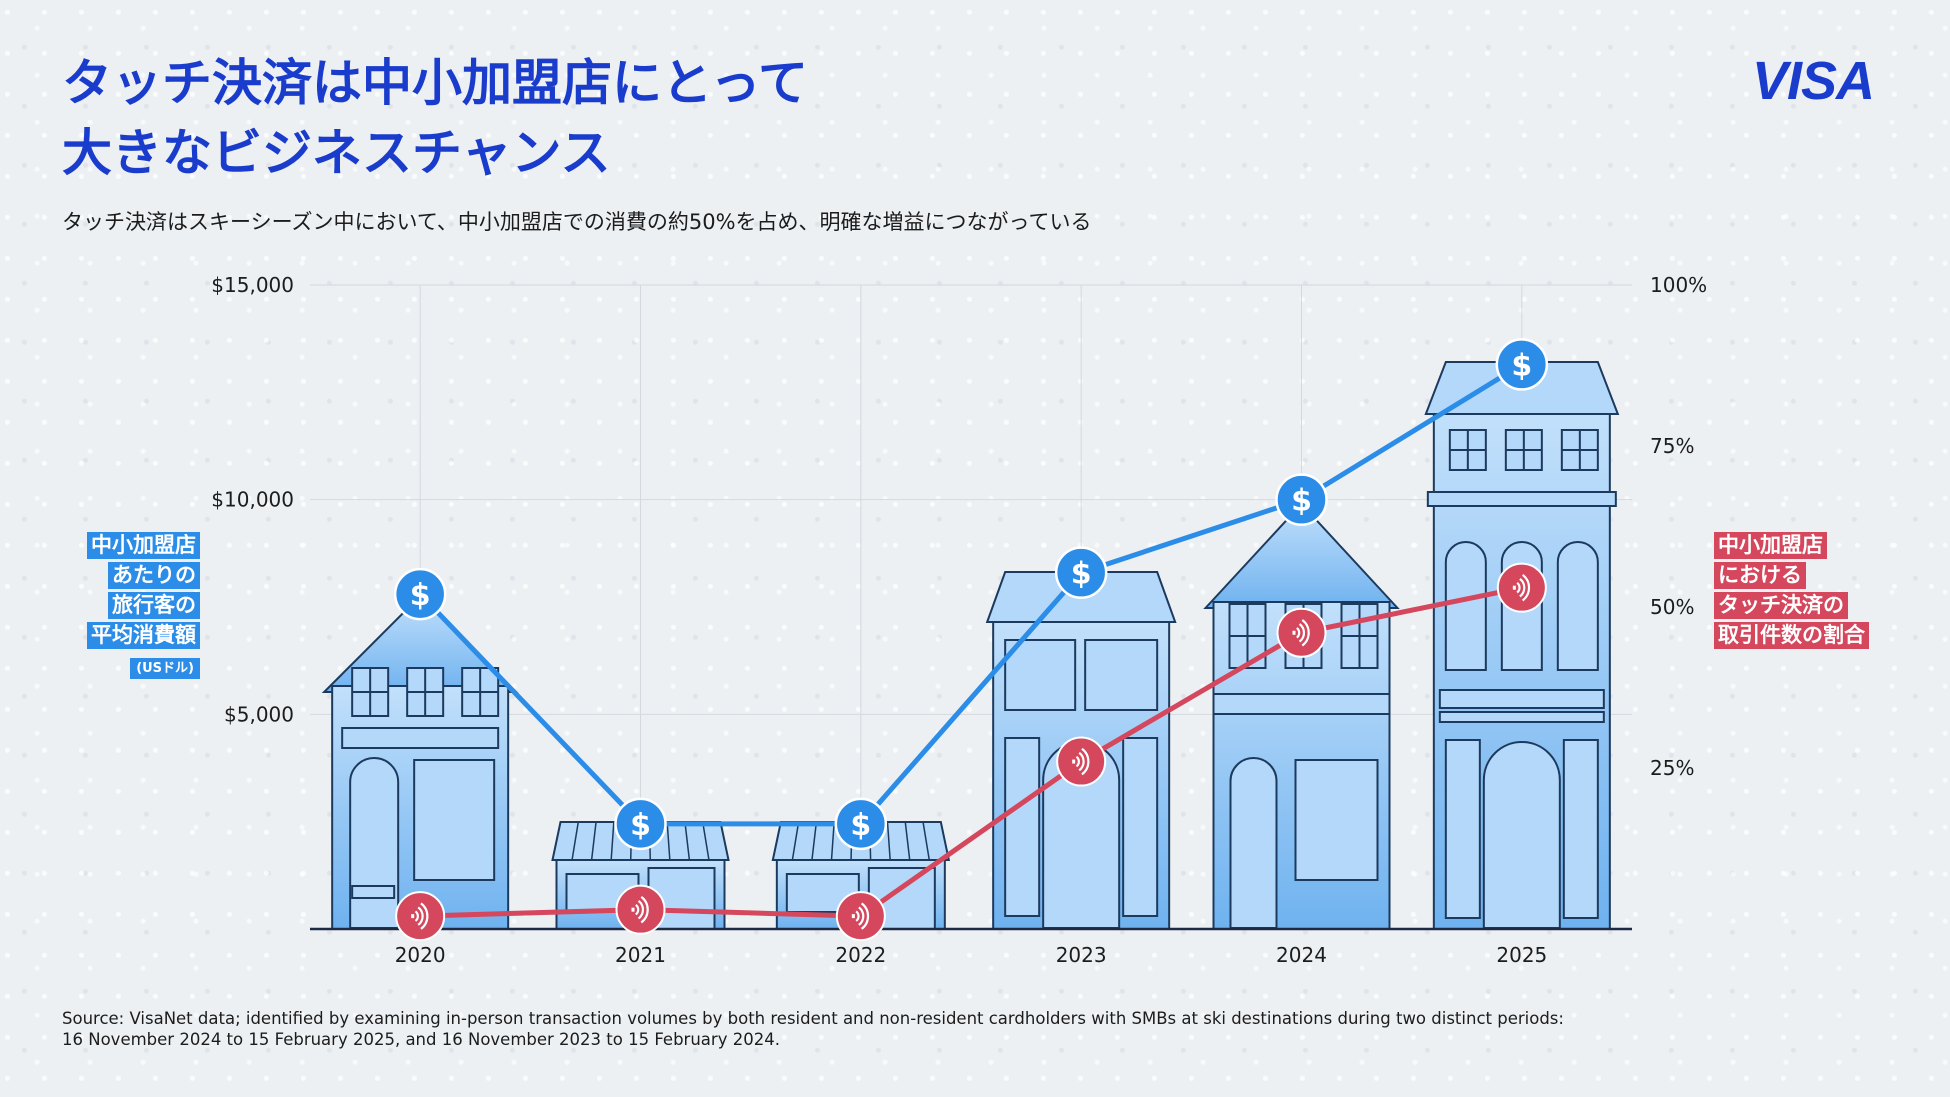 The height and width of the screenshot is (1097, 1950). What do you see at coordinates (1040, 675) in the screenshot?
I see `building-2023-window-left` at bounding box center [1040, 675].